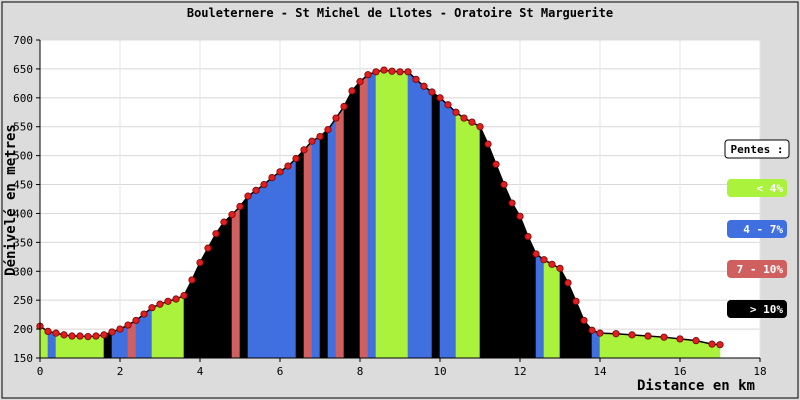  I want to click on y-tick-label: 550, so click(23, 127).